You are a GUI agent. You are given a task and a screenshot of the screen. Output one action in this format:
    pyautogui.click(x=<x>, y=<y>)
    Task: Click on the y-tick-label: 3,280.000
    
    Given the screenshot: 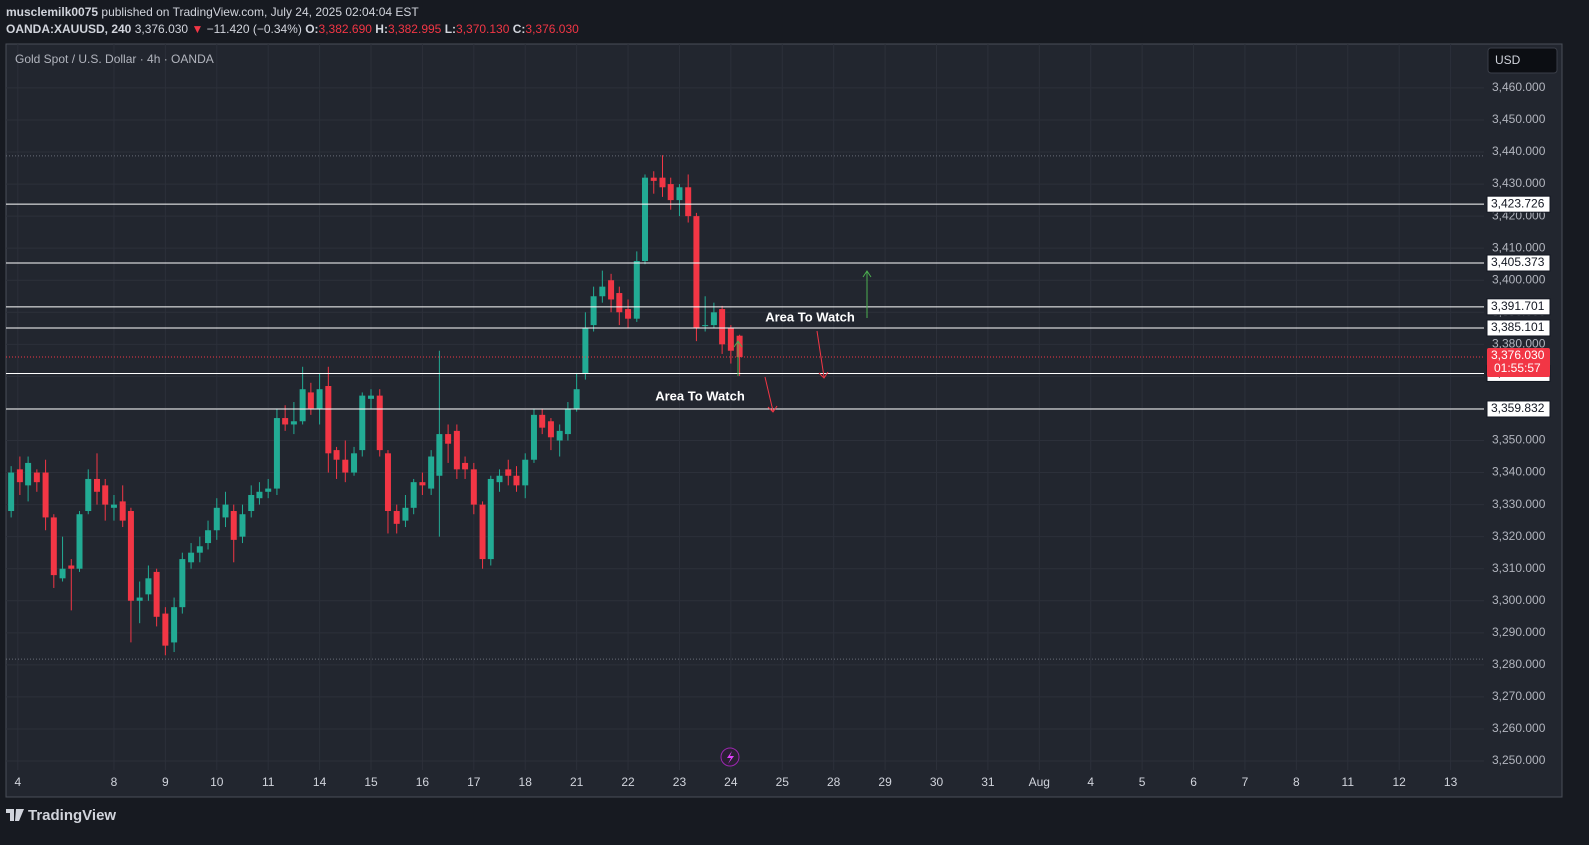 What is the action you would take?
    pyautogui.click(x=1519, y=664)
    